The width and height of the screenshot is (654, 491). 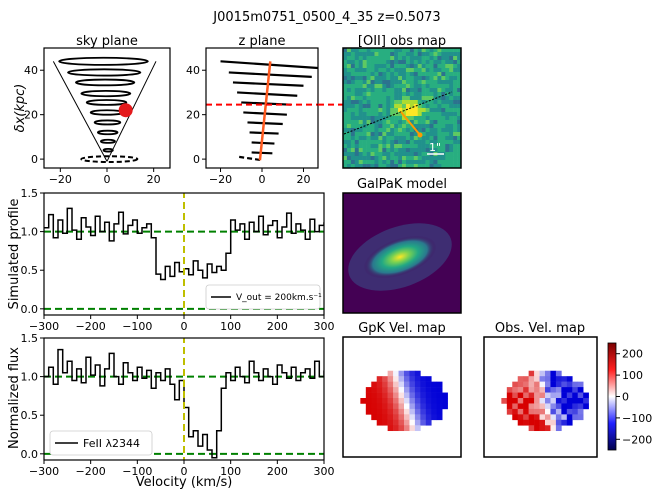 I want to click on sim-xtick-label: −200, so click(x=91, y=326).